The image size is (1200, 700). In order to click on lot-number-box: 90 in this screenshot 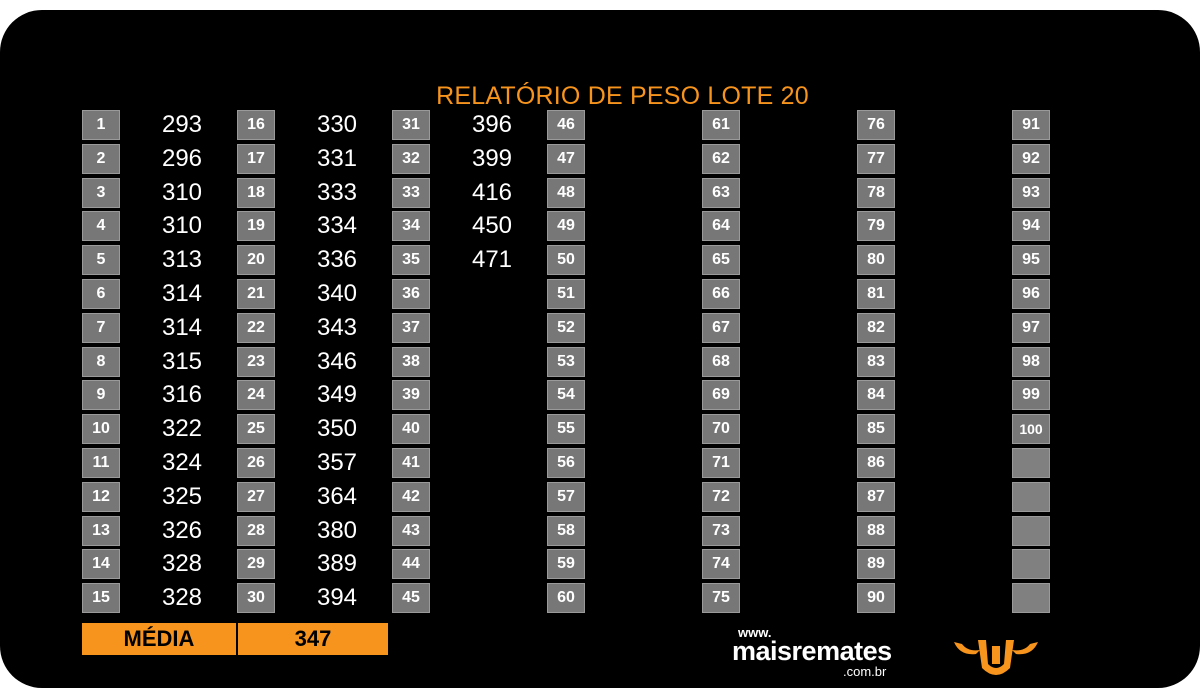, I will do `click(876, 598)`.